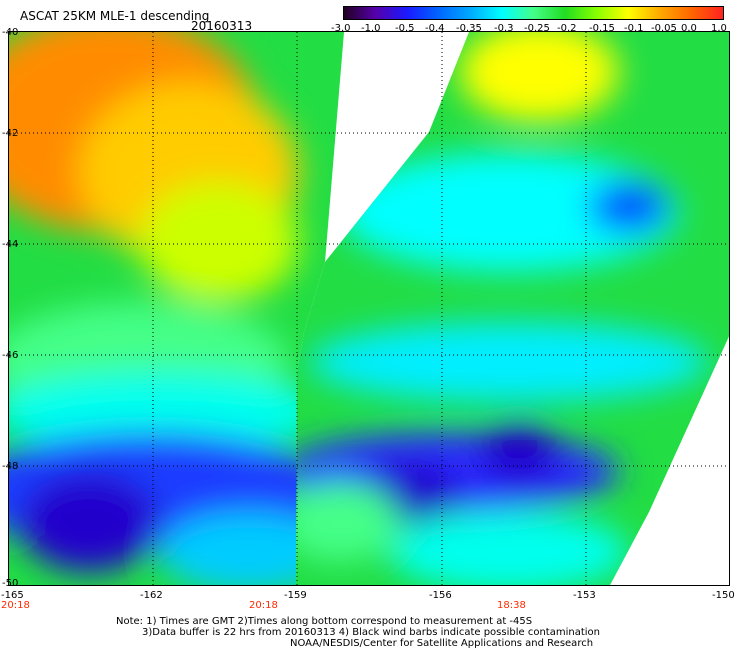 The height and width of the screenshot is (650, 740). Describe the element at coordinates (584, 595) in the screenshot. I see `lon-label: -153` at that location.